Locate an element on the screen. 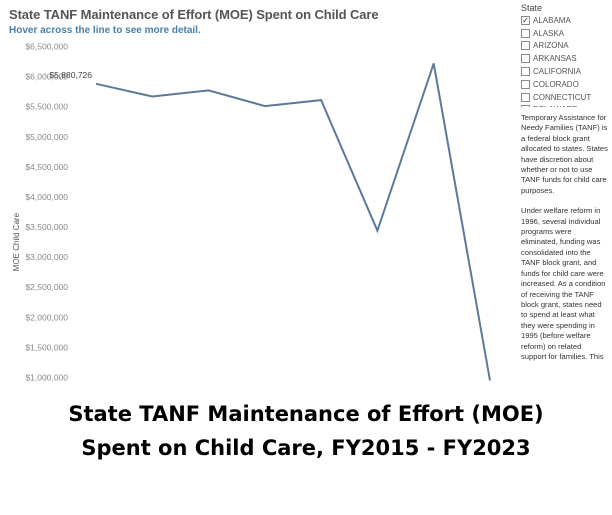  y-tick-label: $3,500,000 is located at coordinates (46, 227).